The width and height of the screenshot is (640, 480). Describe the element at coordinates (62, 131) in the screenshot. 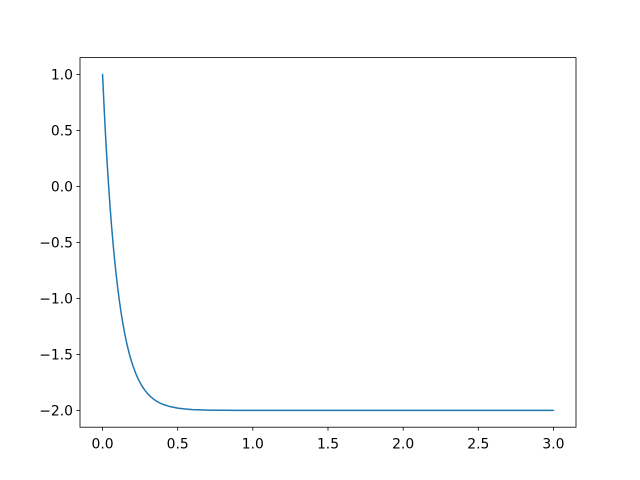

I see `y-axis-tick-label: 0.5` at that location.